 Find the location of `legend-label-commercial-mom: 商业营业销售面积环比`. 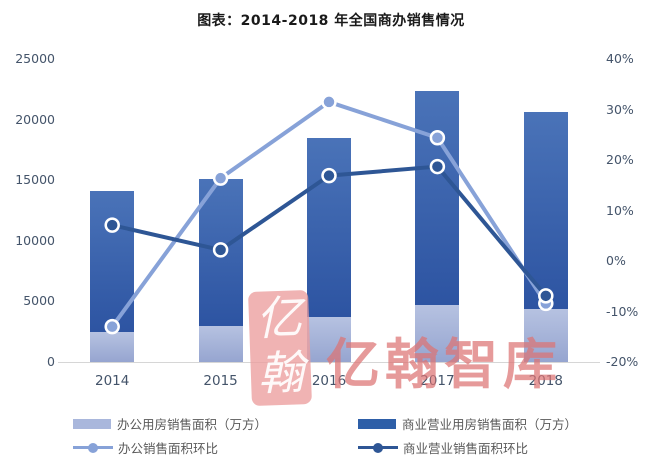

legend-label-commercial-mom: 商业营业销售面积环比 is located at coordinates (466, 448).